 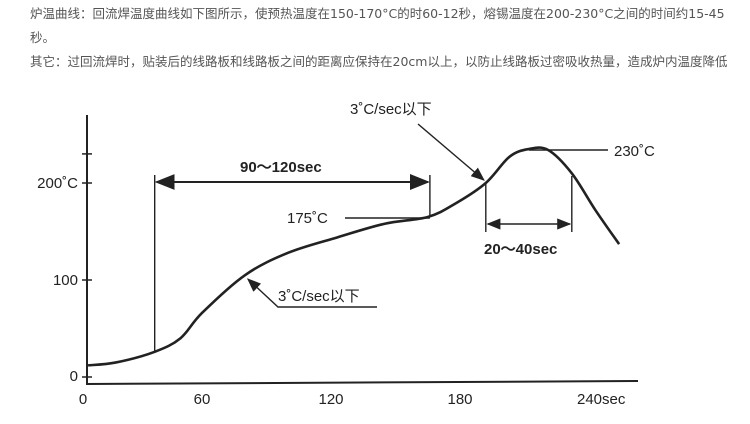 I want to click on annotation-reflow-span-label: 20～40sec, so click(x=520, y=249).